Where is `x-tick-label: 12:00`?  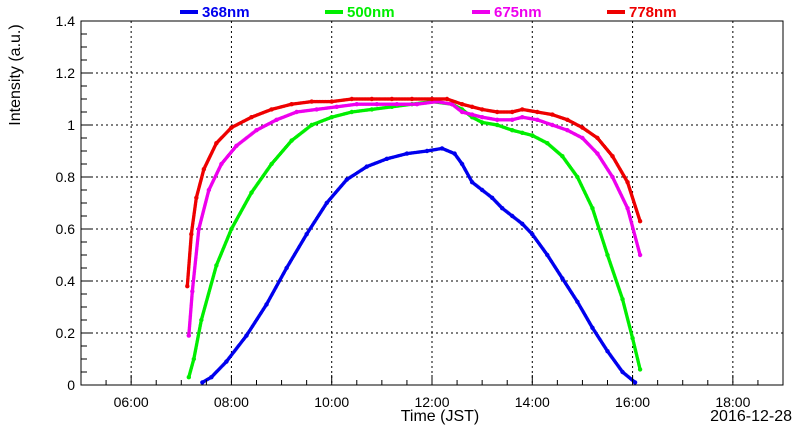
x-tick-label: 12:00 is located at coordinates (431, 402).